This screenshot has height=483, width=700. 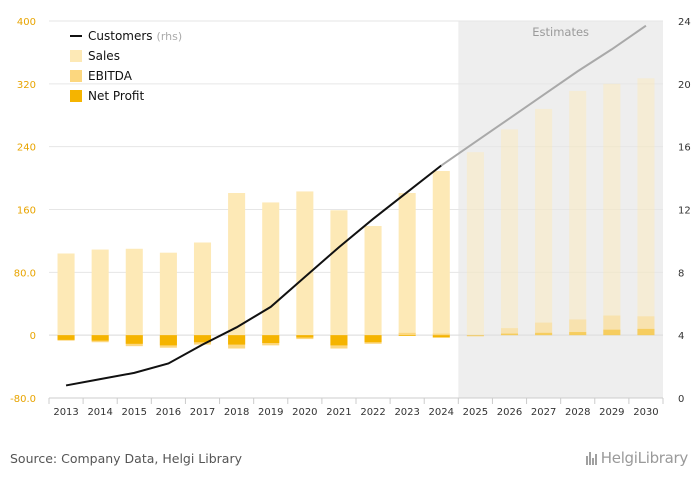 I want to click on y-right-tick-label: 8, so click(x=681, y=273).